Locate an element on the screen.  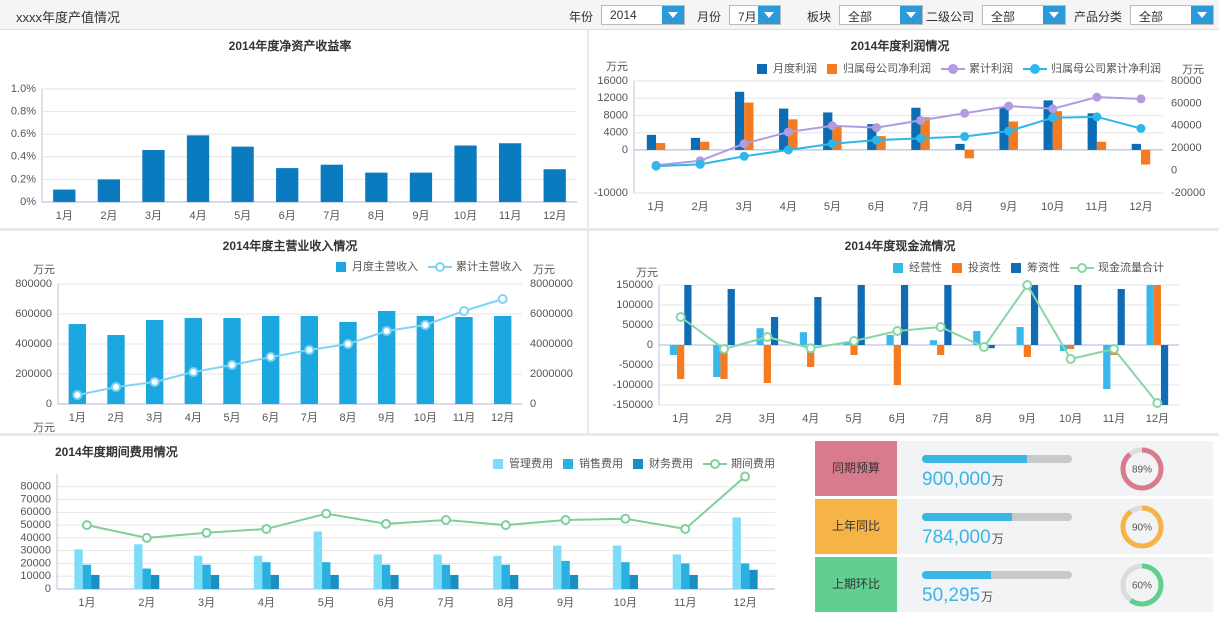
y-tick-label: 12000 is located at coordinates (612, 98).